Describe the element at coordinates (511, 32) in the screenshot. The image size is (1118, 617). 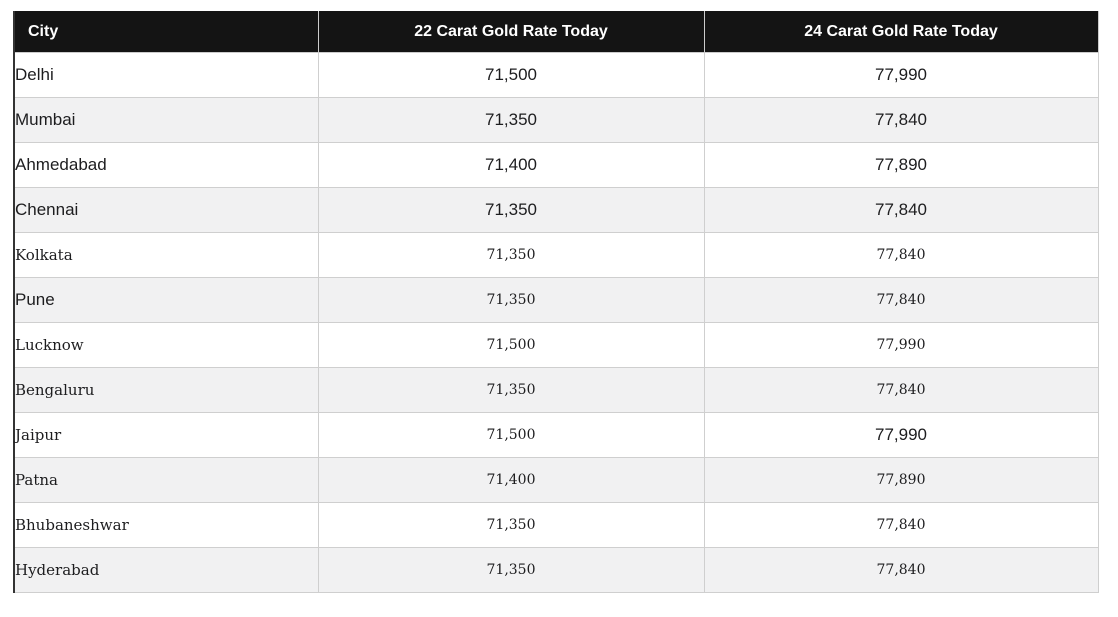
I see `header-22-carat-rate: 22 Carat Gold Rate Today` at that location.